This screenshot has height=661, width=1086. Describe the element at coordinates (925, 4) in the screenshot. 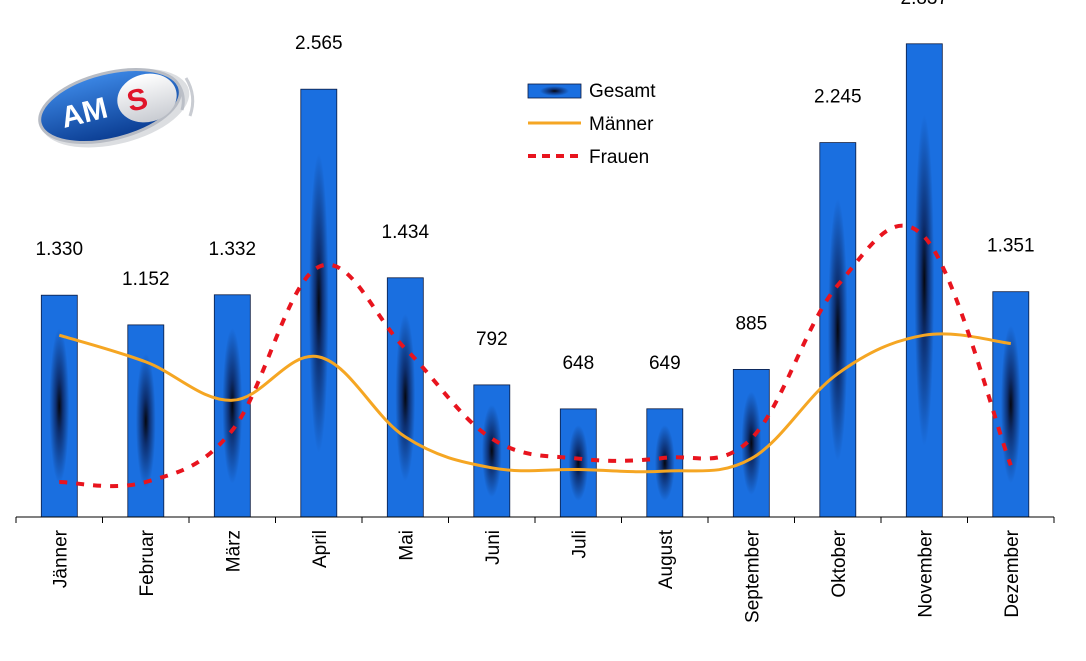

I see `data-label-november: 2.837` at that location.